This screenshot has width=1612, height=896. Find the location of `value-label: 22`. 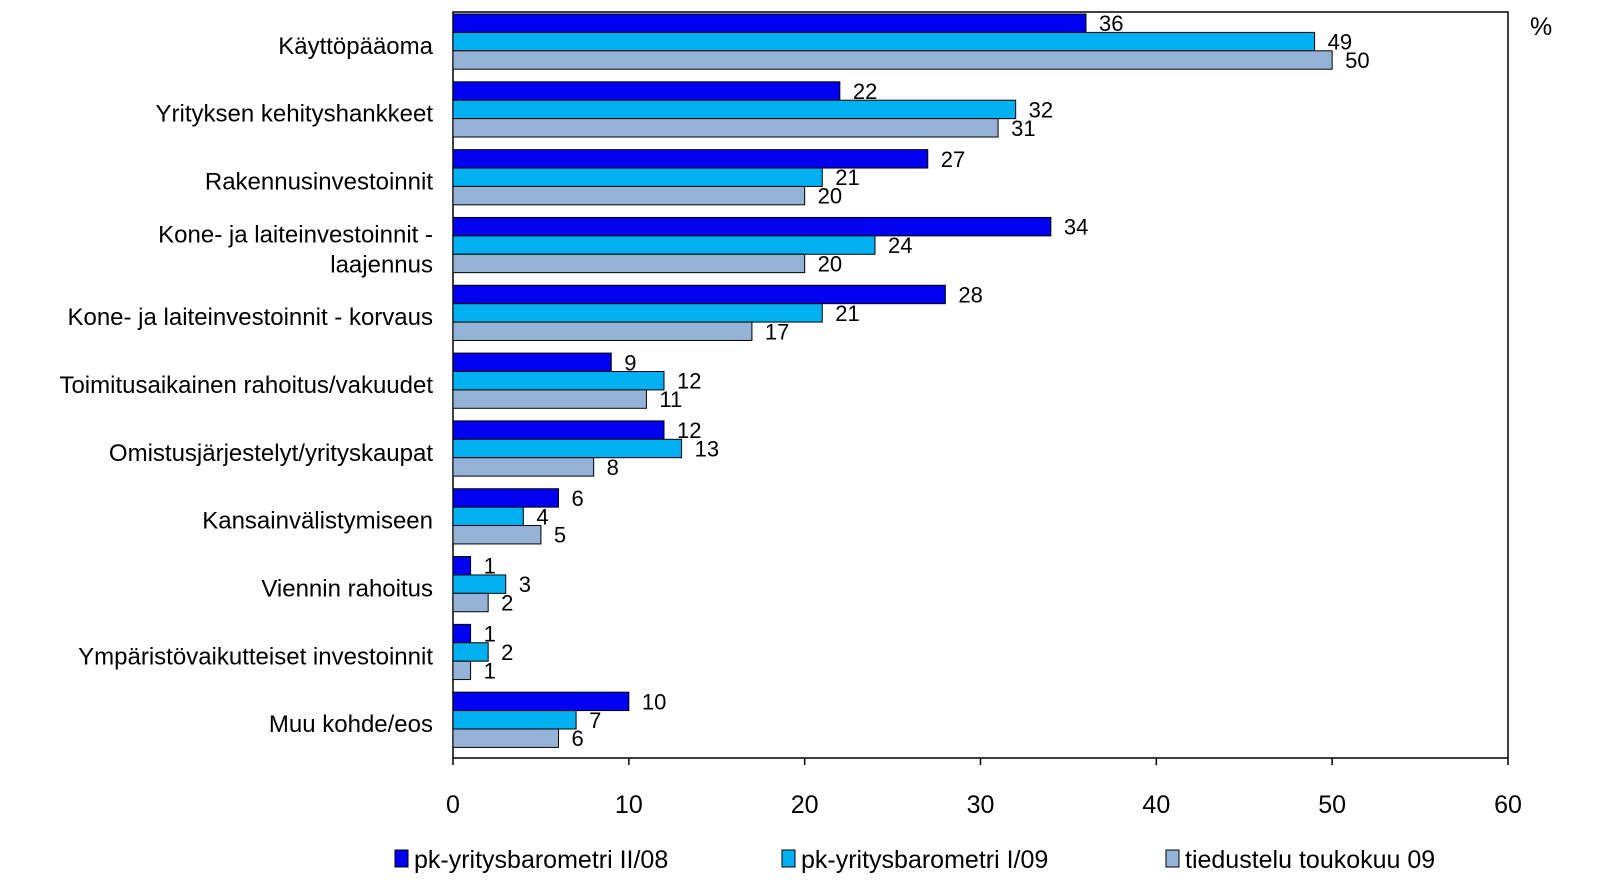

value-label: 22 is located at coordinates (865, 91).